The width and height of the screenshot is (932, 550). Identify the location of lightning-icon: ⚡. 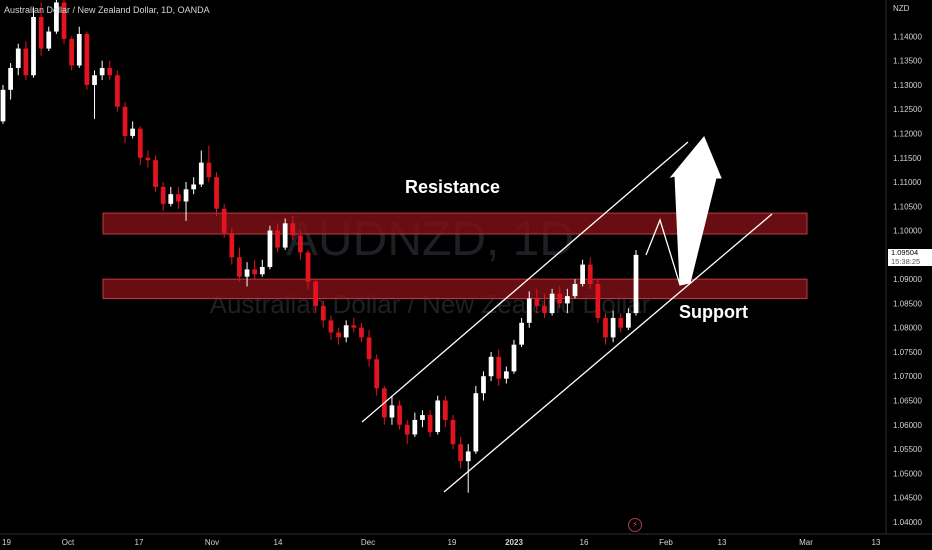
(635, 525).